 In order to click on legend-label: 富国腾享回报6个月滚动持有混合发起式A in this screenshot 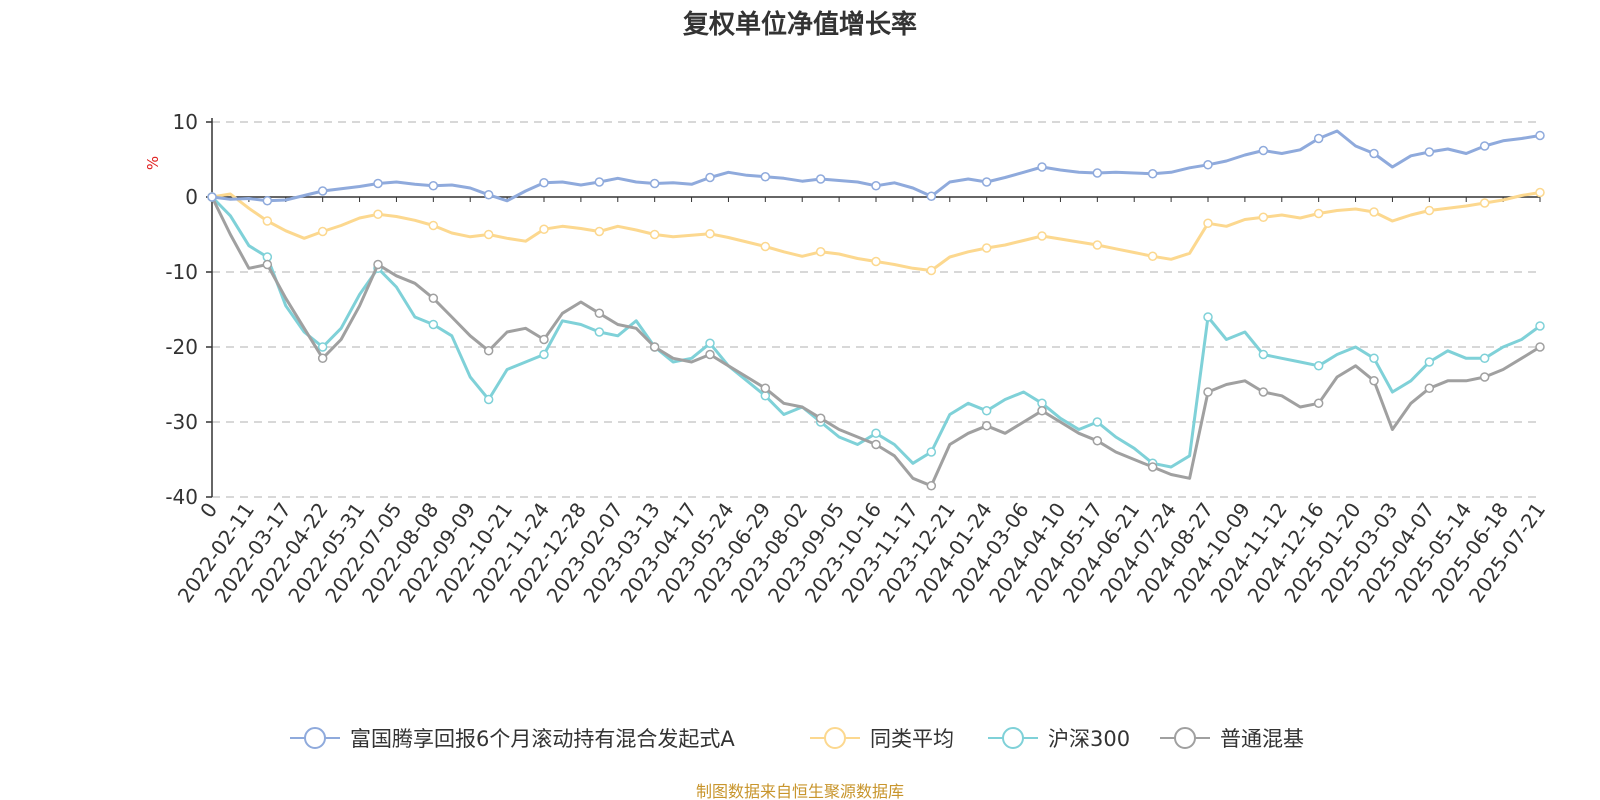, I will do `click(542, 739)`.